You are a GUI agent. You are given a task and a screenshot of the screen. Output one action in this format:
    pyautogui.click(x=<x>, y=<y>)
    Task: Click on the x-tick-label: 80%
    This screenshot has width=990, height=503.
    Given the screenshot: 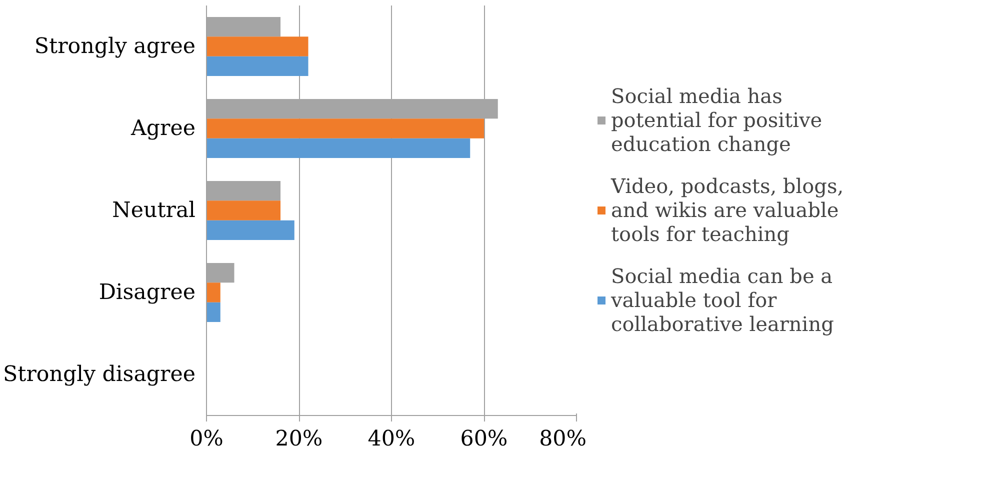 What is the action you would take?
    pyautogui.click(x=562, y=439)
    